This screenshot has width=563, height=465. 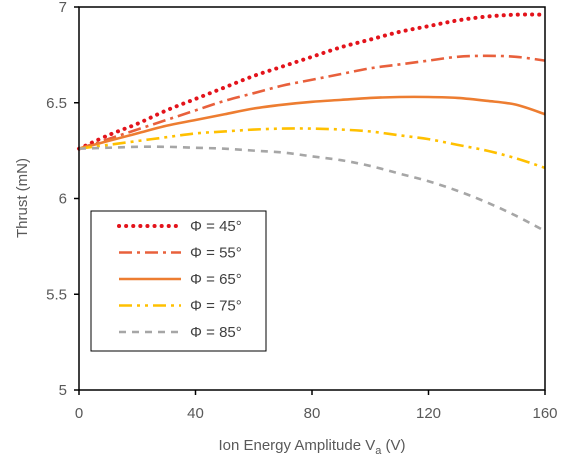 What do you see at coordinates (428, 413) in the screenshot?
I see `x-tick-label: 120` at bounding box center [428, 413].